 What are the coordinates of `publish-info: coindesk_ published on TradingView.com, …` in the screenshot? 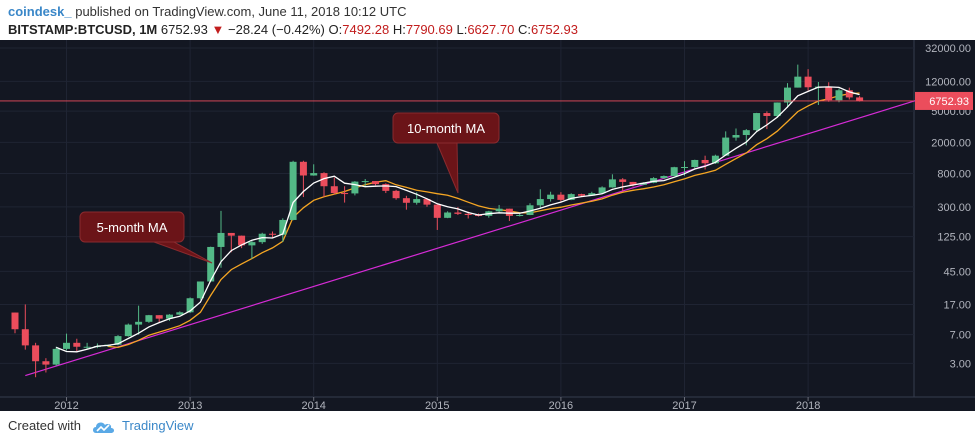 It's located at (207, 11).